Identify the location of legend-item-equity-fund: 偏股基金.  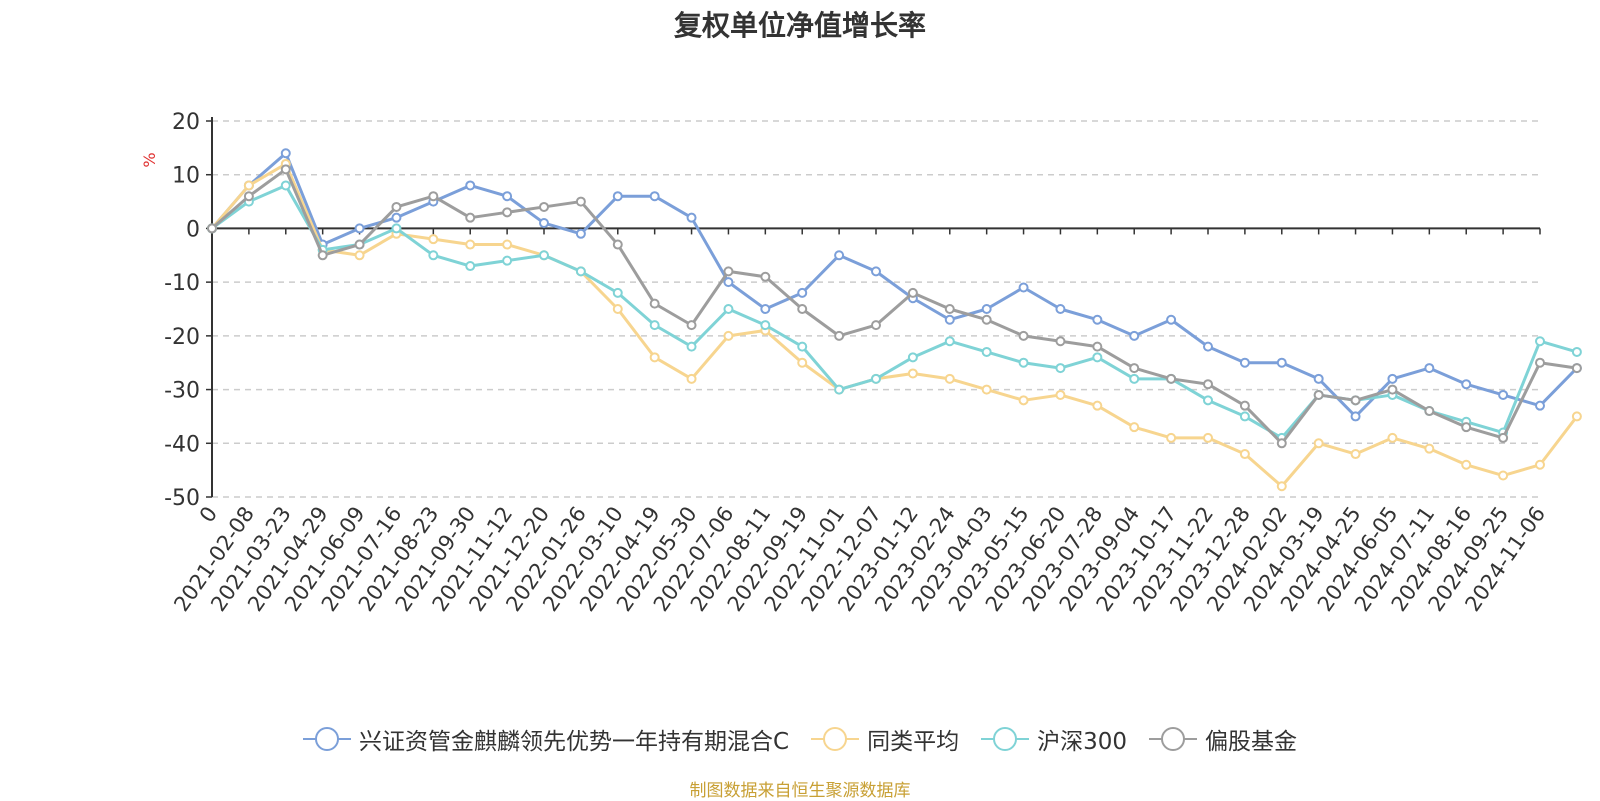
(1222, 739).